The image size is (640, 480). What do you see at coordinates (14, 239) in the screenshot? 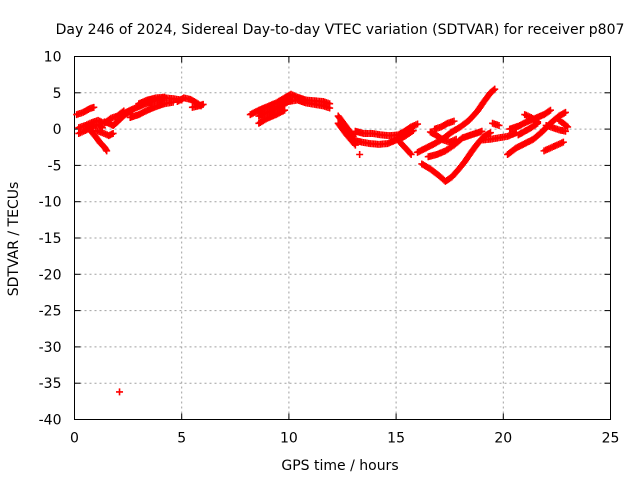
I see `y-axis-label: SDTVAR / TECUs` at bounding box center [14, 239].